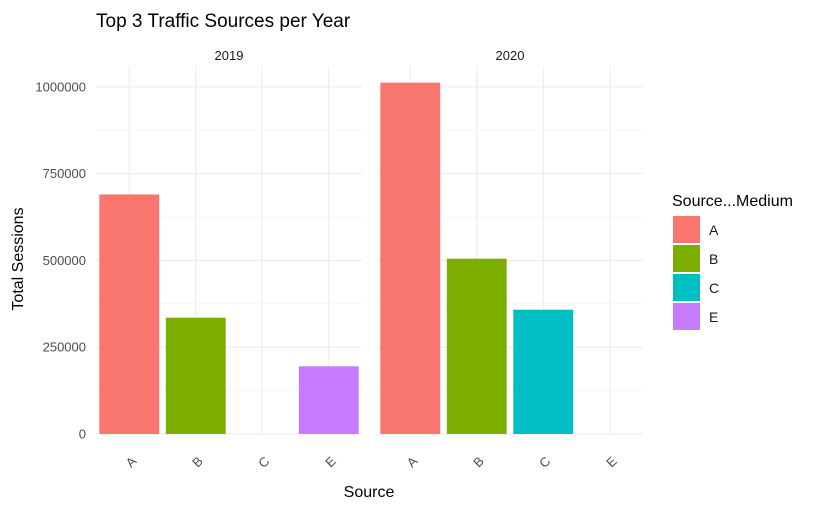 This screenshot has width=826, height=510. What do you see at coordinates (64, 260) in the screenshot?
I see `y-tick-label: 500000` at bounding box center [64, 260].